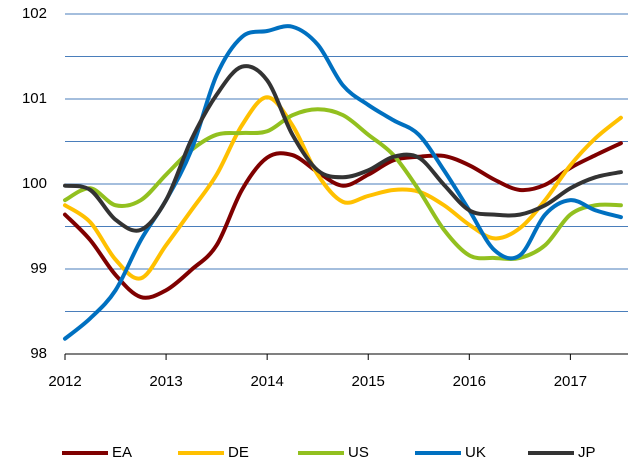  I want to click on y-tick-label: 100, so click(34, 183).